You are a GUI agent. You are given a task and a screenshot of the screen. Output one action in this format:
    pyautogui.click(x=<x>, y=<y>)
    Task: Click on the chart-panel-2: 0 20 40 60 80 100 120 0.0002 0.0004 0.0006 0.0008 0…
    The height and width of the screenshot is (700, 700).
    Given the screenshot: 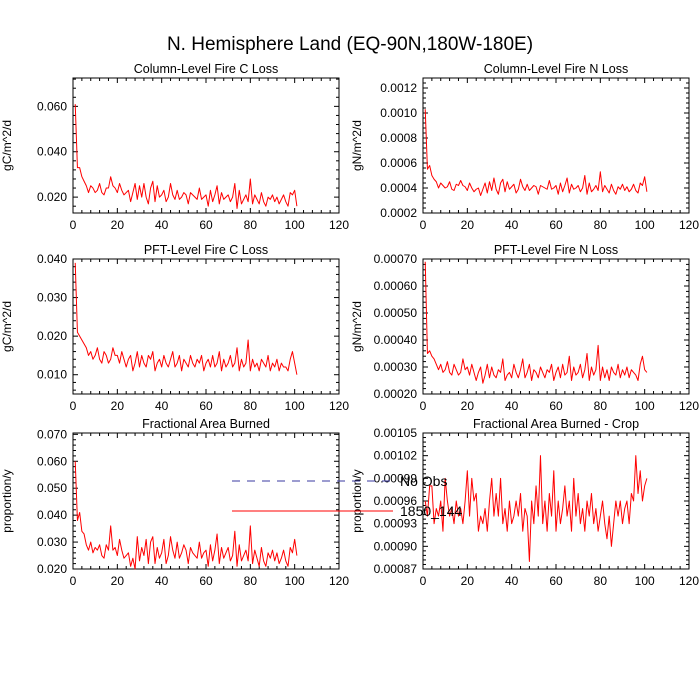 What is the action you would take?
    pyautogui.click(x=524, y=147)
    